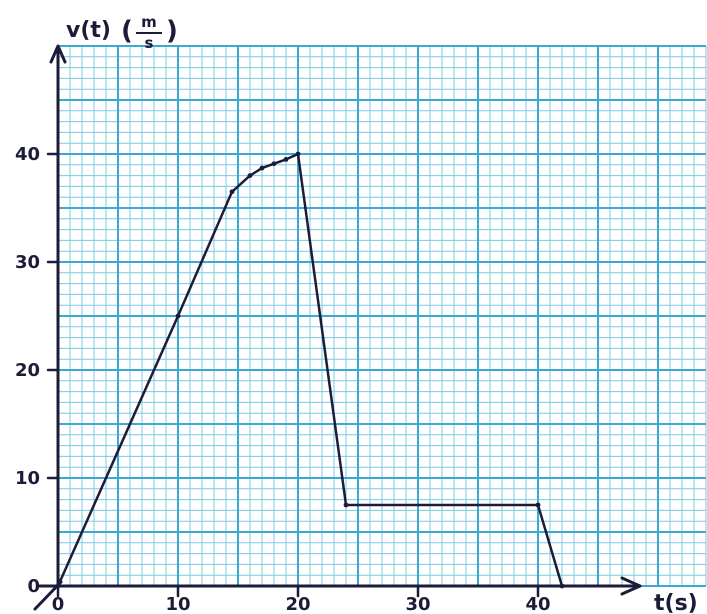 Image resolution: width=707 pixels, height=614 pixels. I want to click on x-tick-label: 40, so click(537, 604).